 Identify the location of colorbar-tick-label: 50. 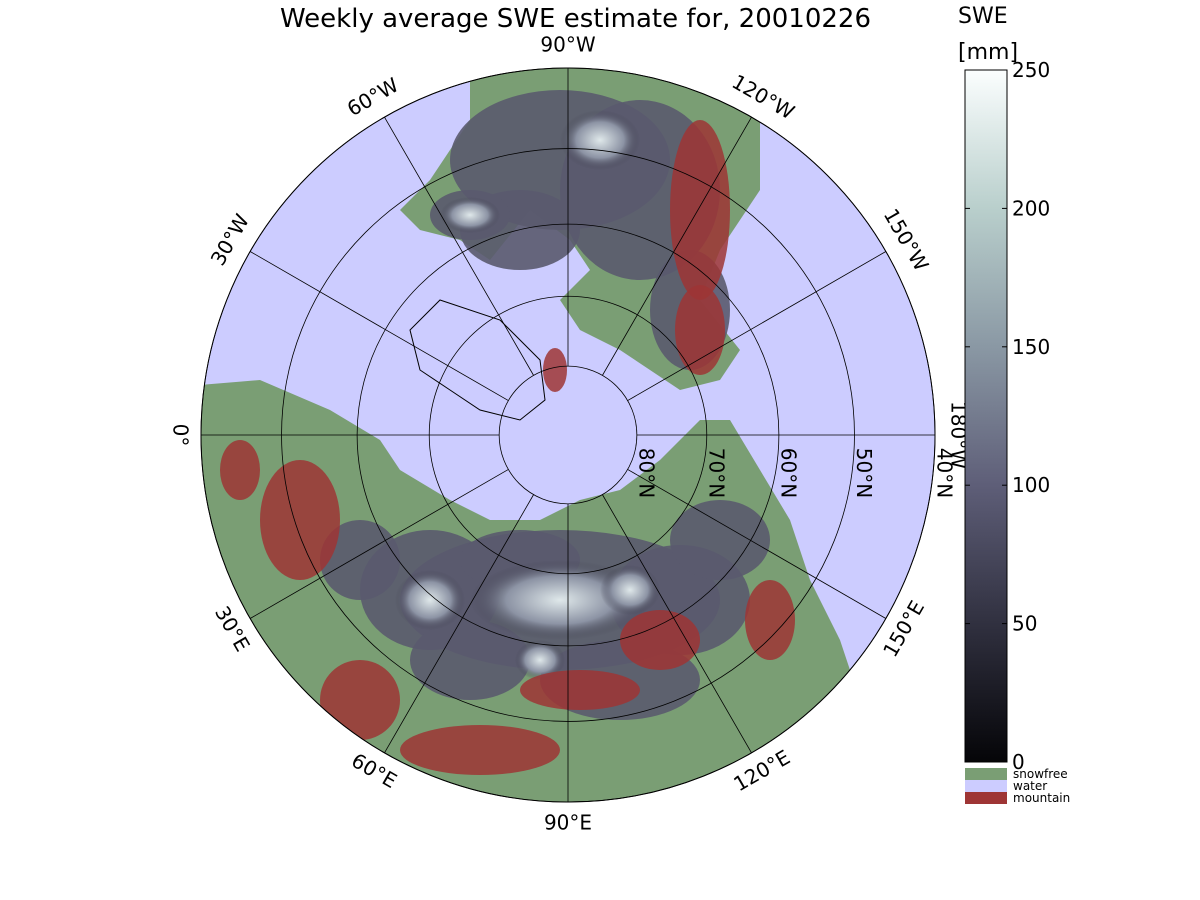
(1024, 624).